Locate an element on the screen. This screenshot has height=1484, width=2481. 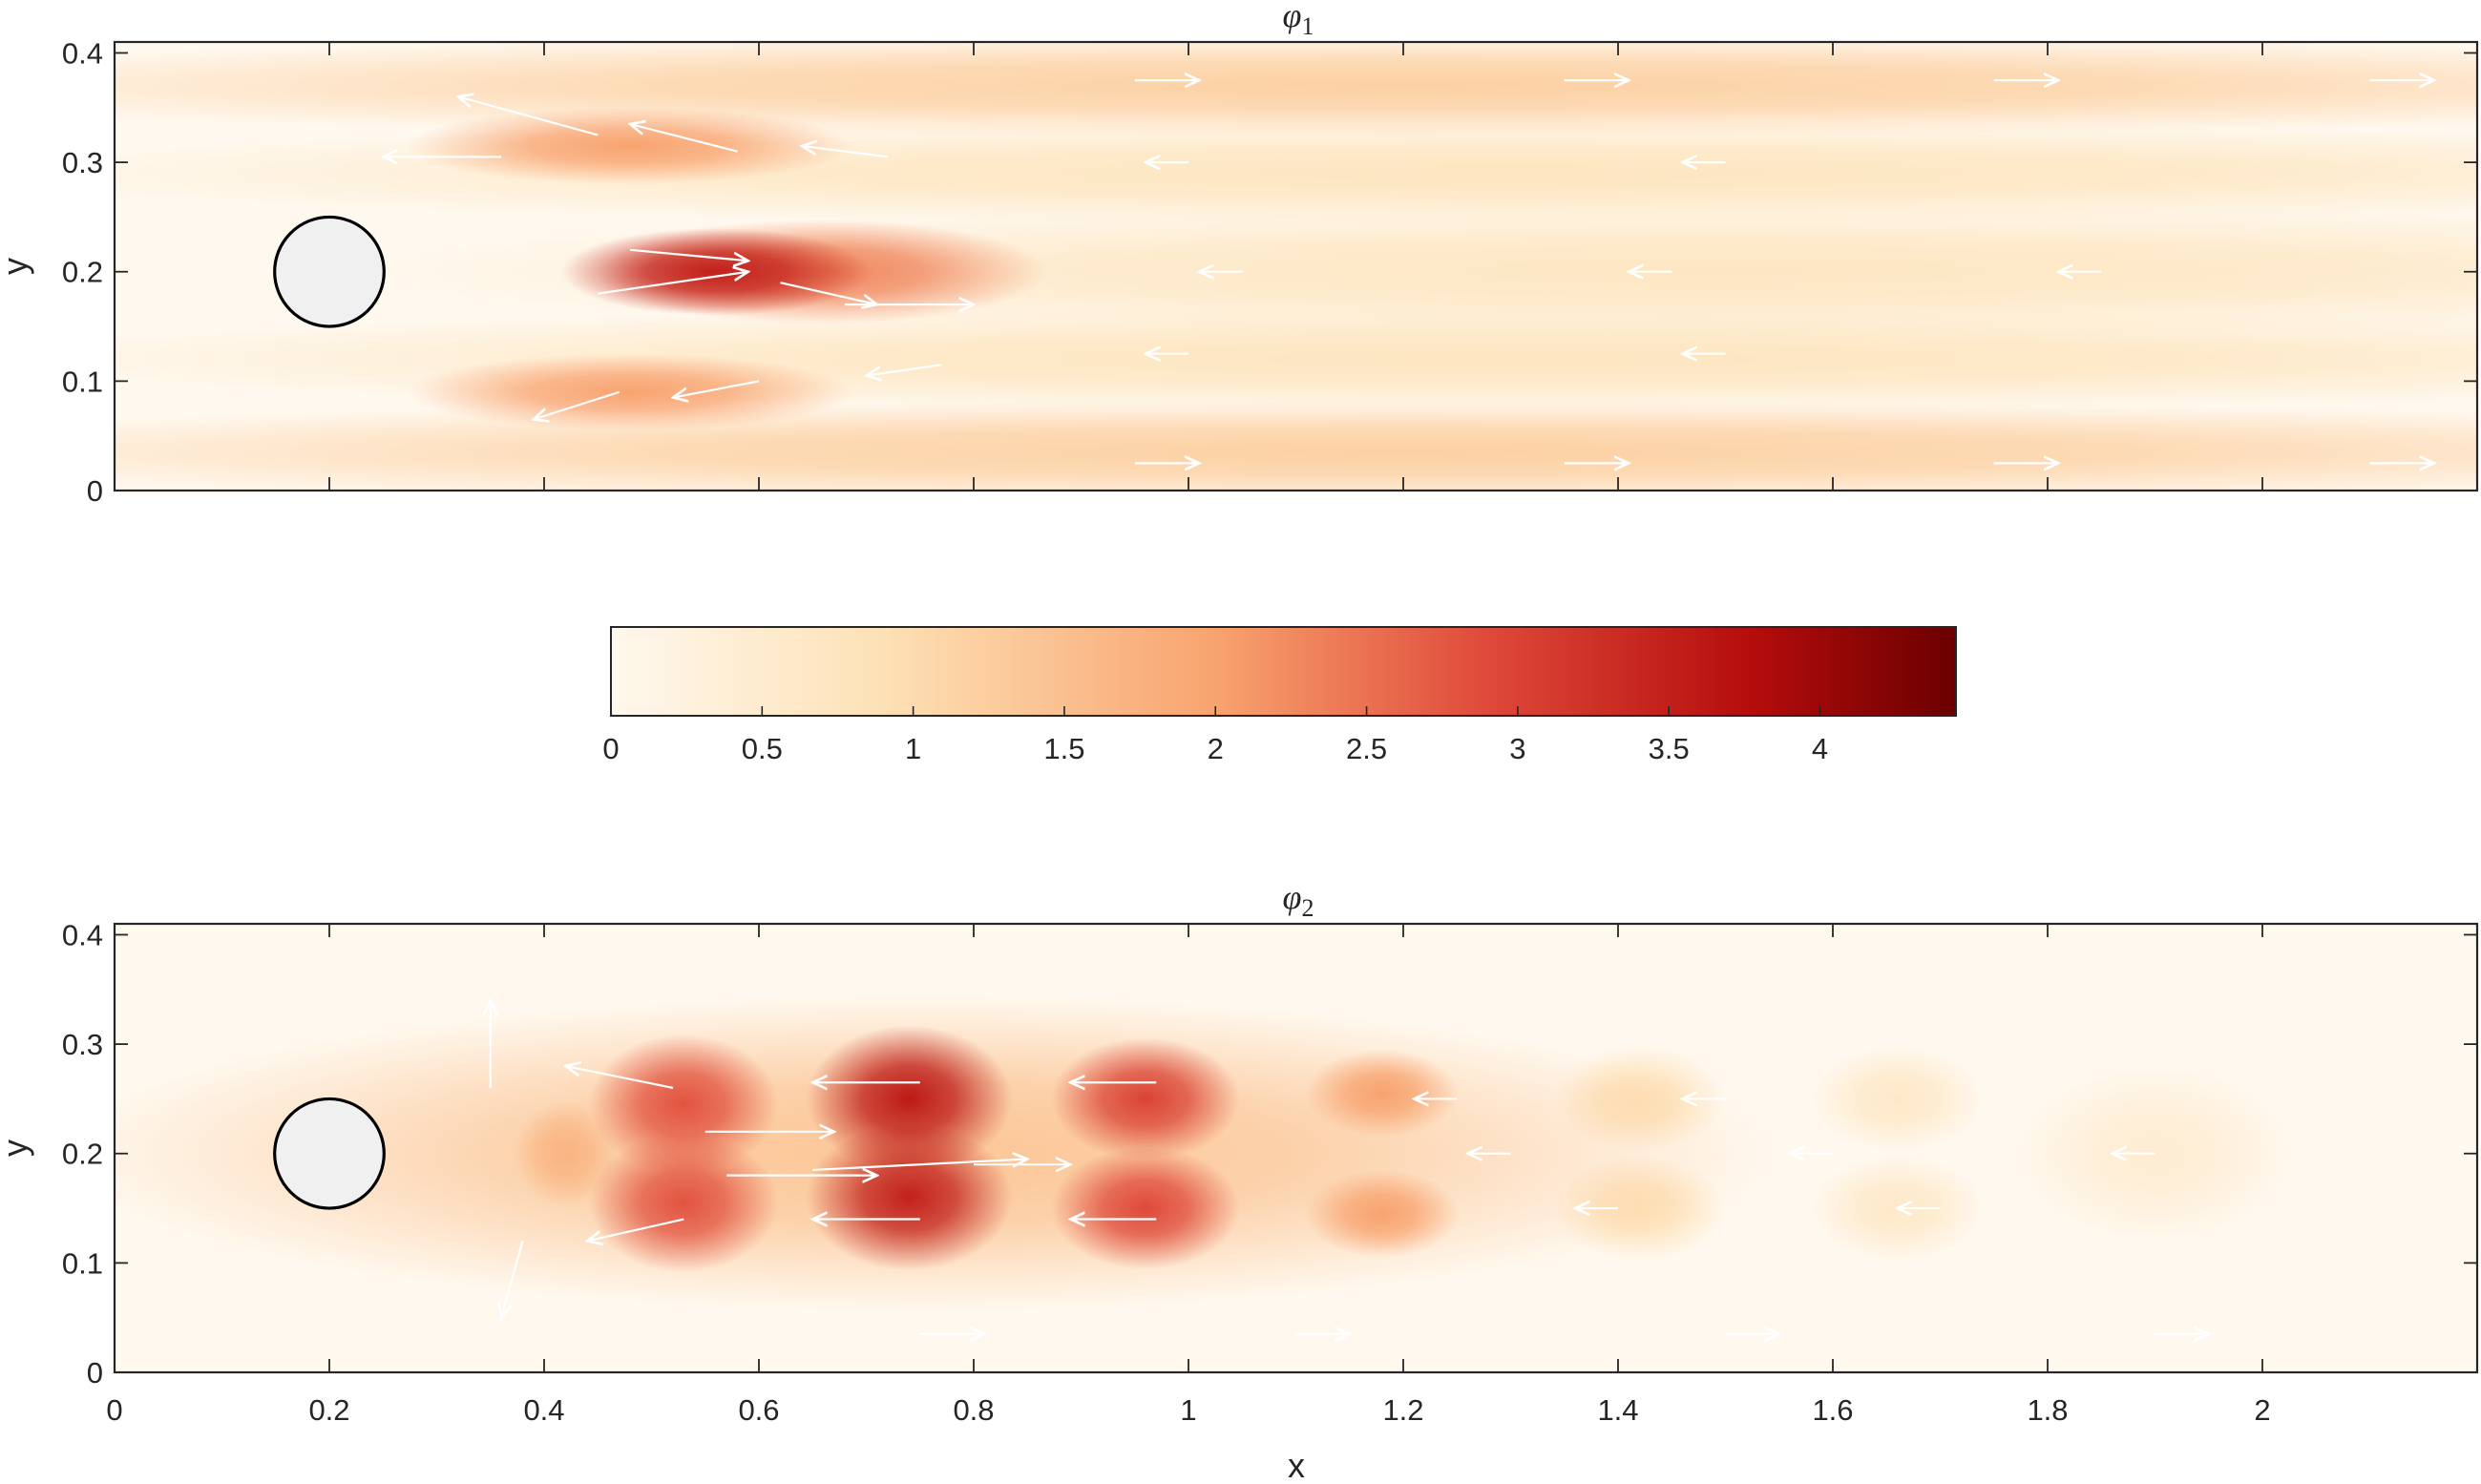
colorbar-tick-label: 1.5 is located at coordinates (1063, 748).